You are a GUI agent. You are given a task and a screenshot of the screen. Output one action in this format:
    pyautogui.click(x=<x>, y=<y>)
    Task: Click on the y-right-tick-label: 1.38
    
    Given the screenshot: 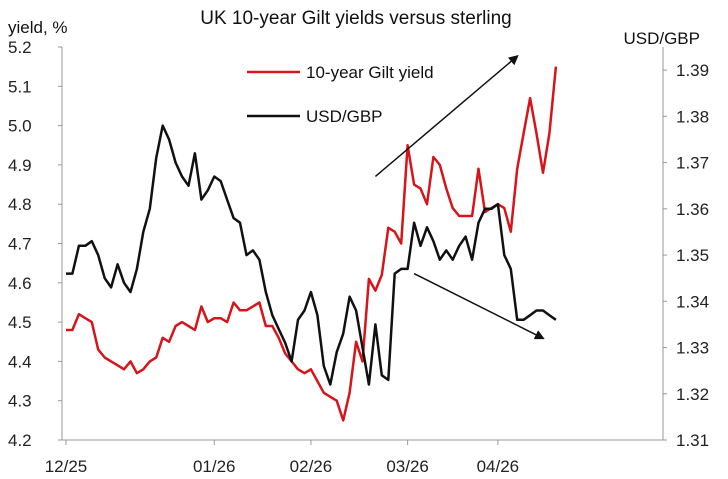 What is the action you would take?
    pyautogui.click(x=692, y=116)
    